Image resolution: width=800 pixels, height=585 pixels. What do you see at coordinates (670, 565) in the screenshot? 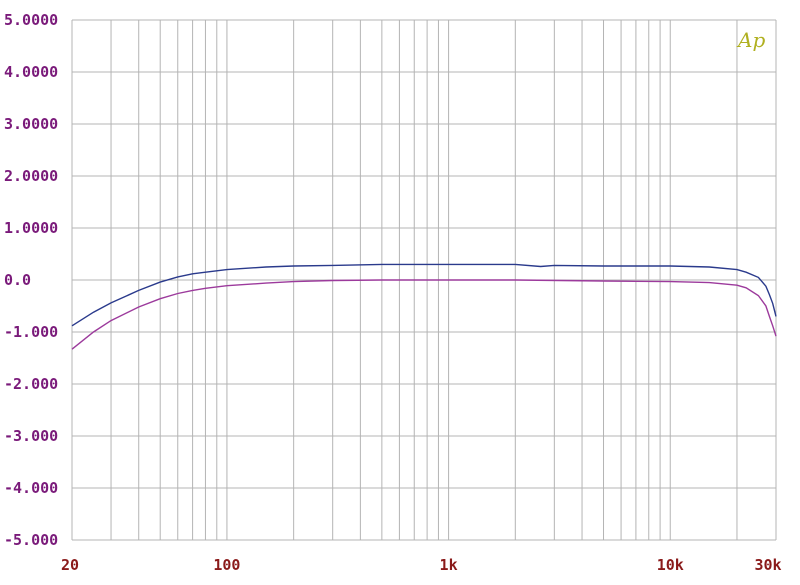
I see `x-tick-label: 10k` at bounding box center [670, 565].